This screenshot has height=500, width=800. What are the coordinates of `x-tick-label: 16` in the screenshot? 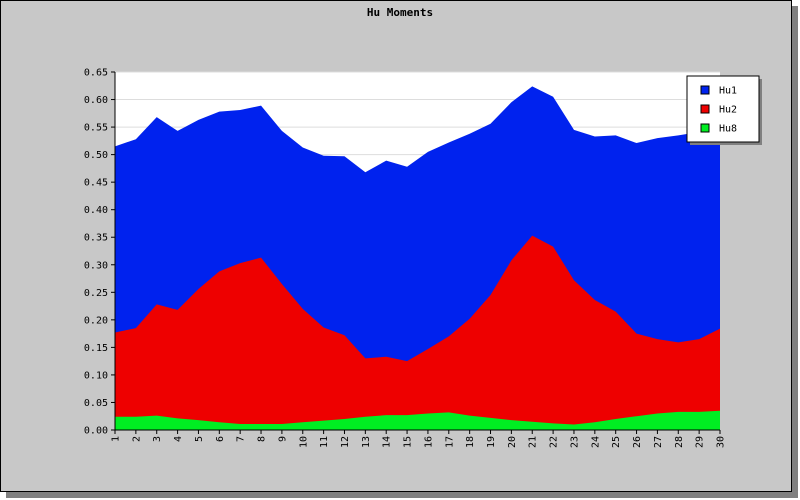 It's located at (428, 442).